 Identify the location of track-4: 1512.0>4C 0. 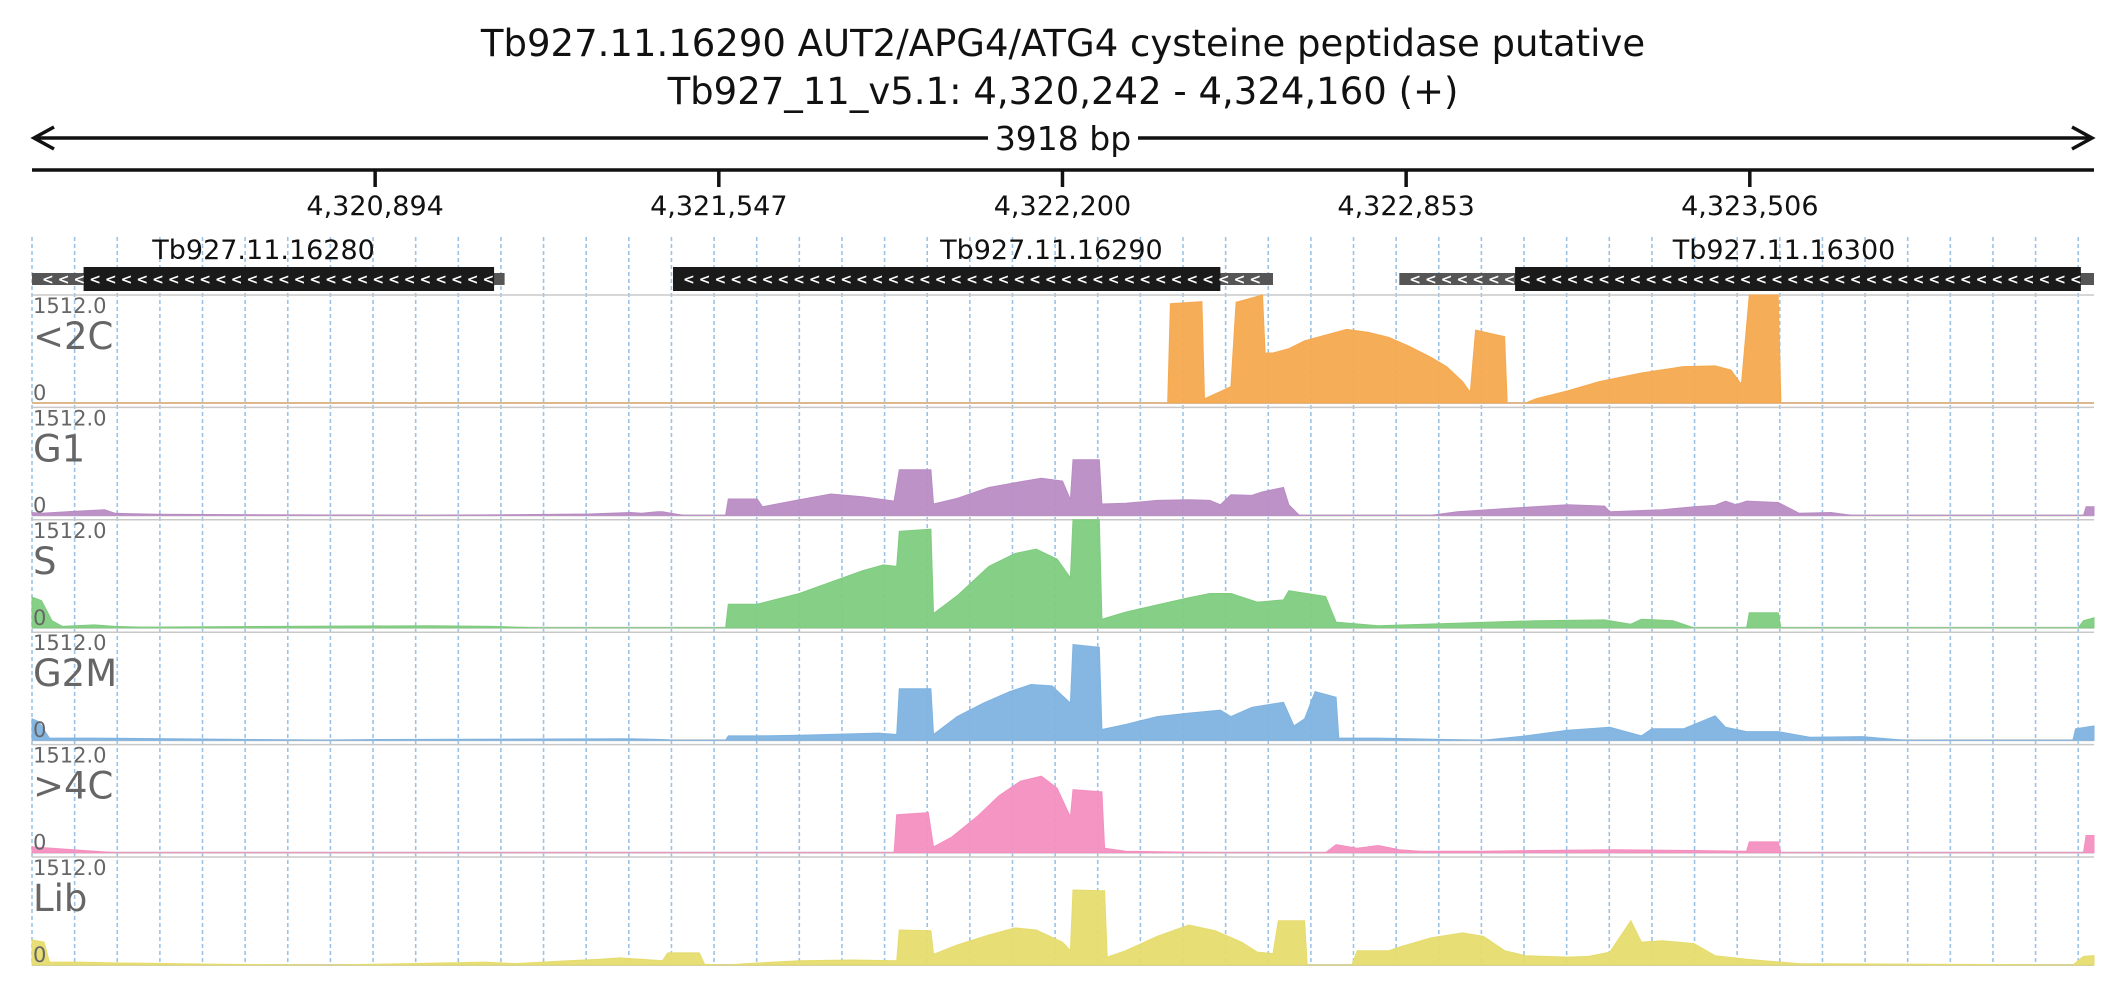
(1063, 799).